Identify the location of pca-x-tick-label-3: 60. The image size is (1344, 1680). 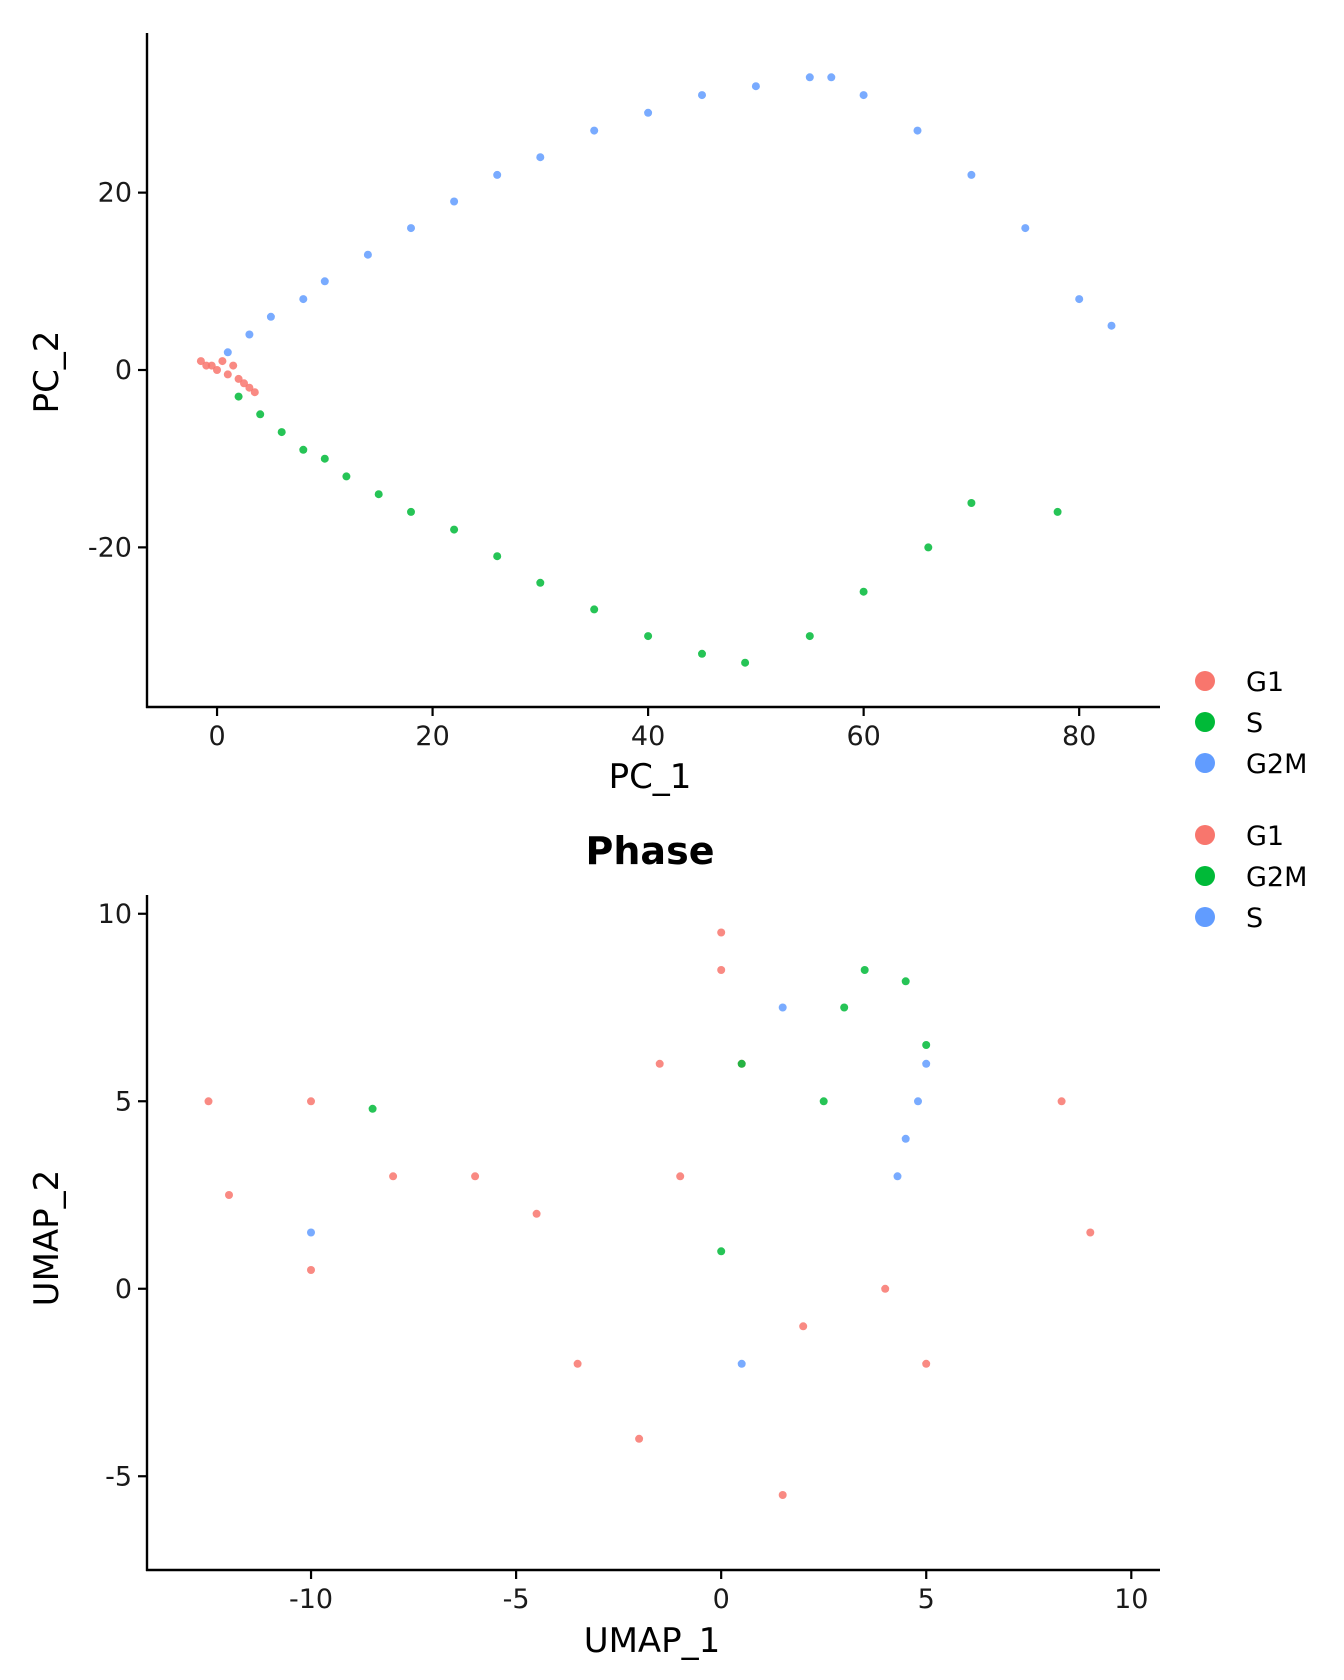
(863, 736).